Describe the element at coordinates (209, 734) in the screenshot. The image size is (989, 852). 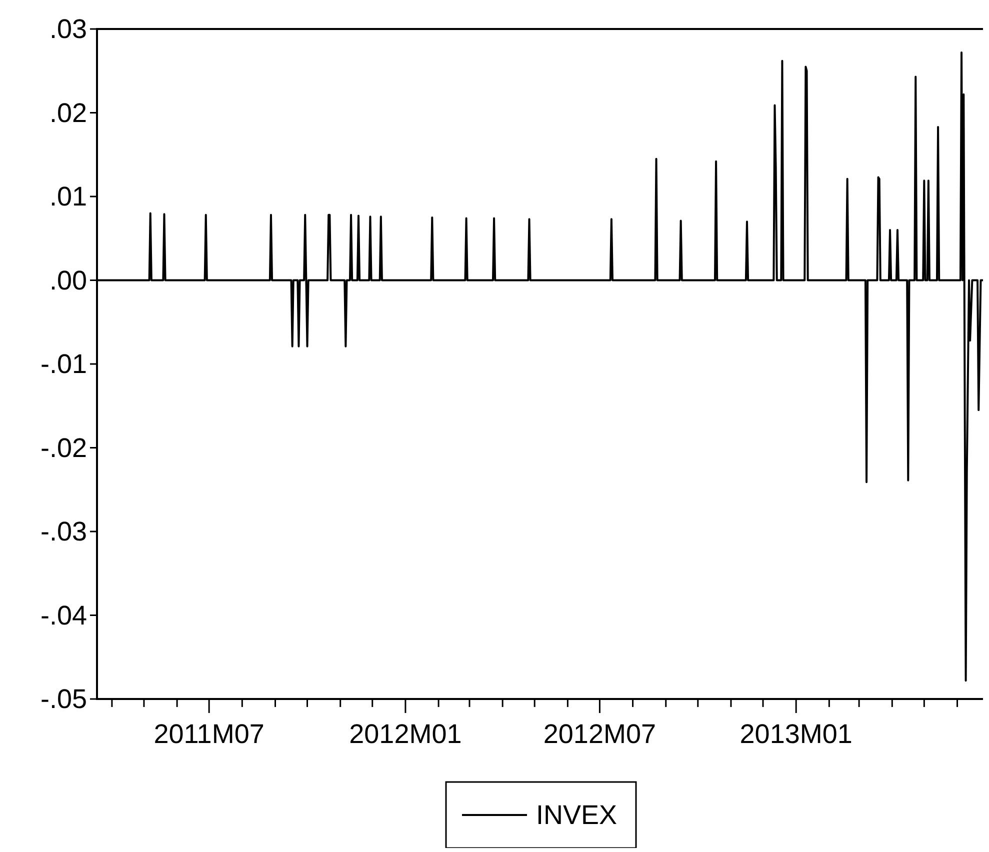
I see `x-tick-label: 2011M07` at that location.